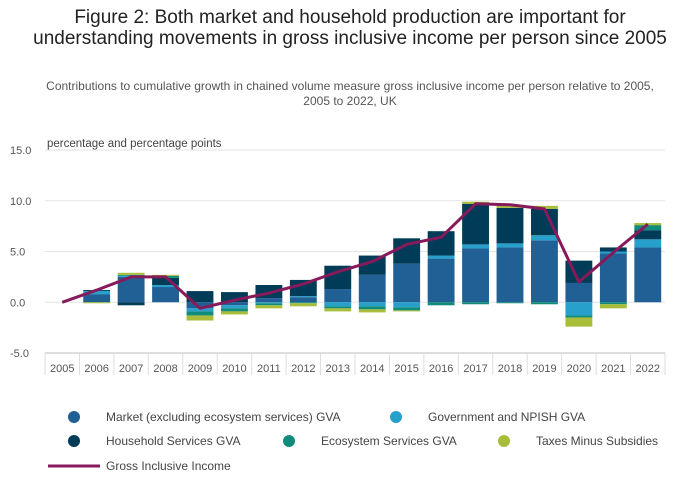 This screenshot has height=502, width=700. I want to click on legend-label: Household Services GVA, so click(173, 441).